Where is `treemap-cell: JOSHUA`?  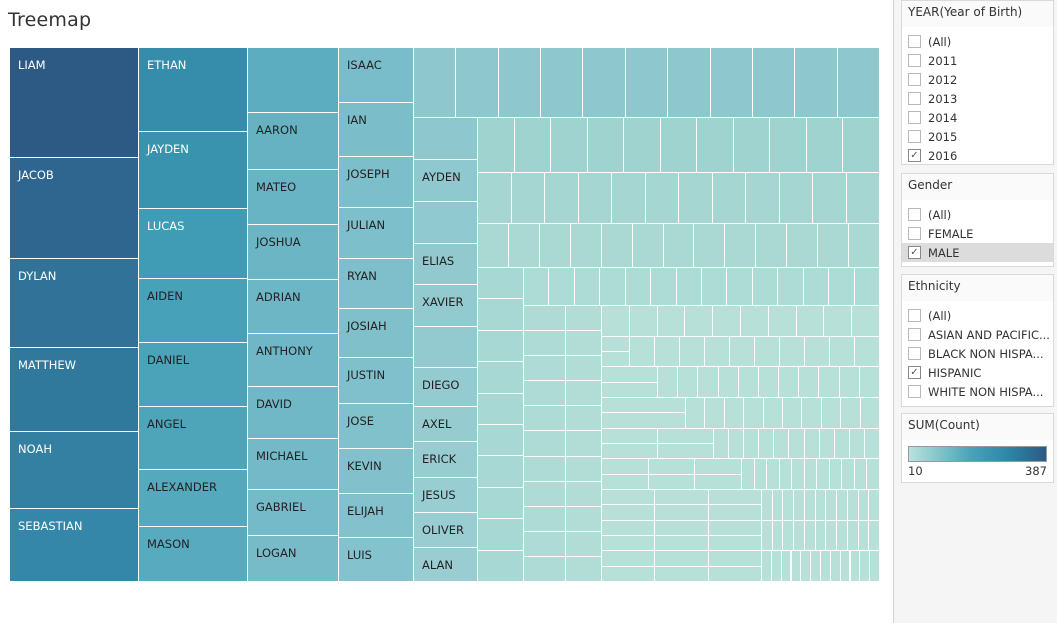 treemap-cell: JOSHUA is located at coordinates (293, 252).